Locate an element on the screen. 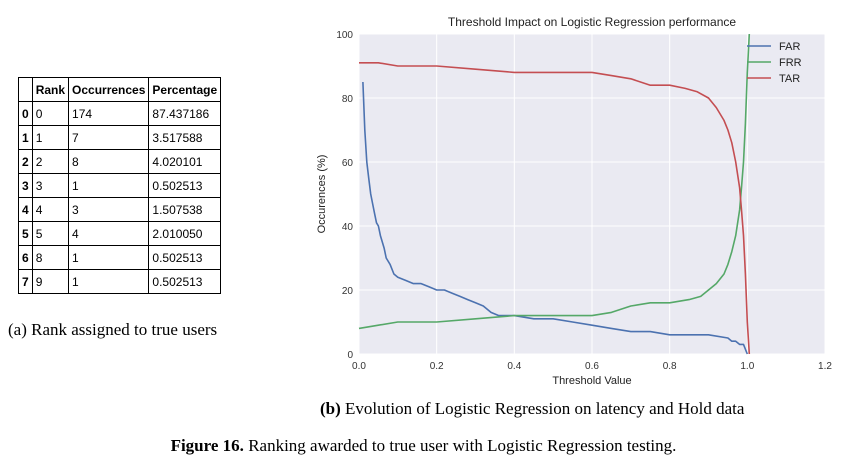  table-row: 5 5 4 2.010050 is located at coordinates (120, 233).